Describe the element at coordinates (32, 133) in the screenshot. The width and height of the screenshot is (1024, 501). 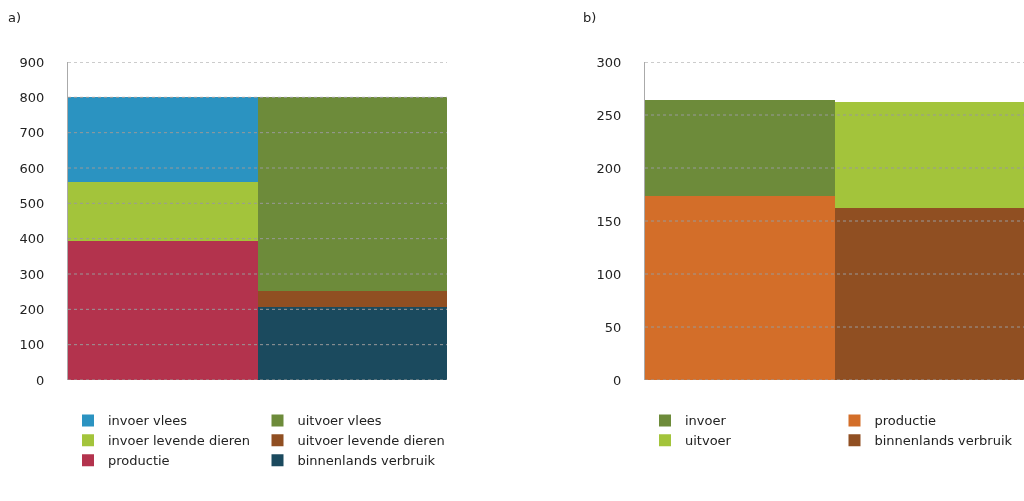
I see `y-tick-label: 700` at that location.